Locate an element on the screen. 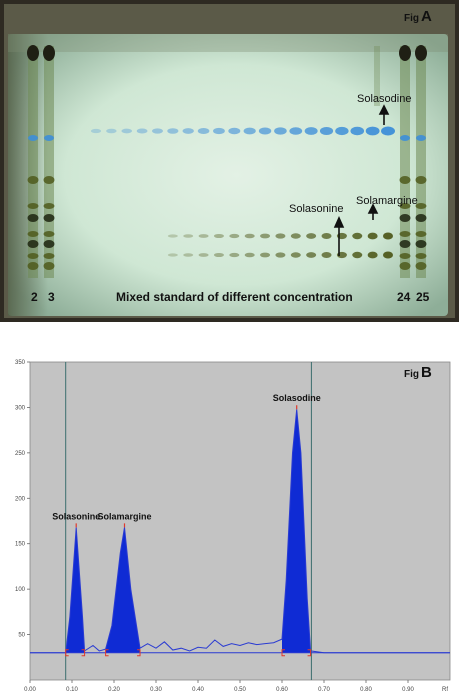  y-tick-label: 300 is located at coordinates (20, 408).